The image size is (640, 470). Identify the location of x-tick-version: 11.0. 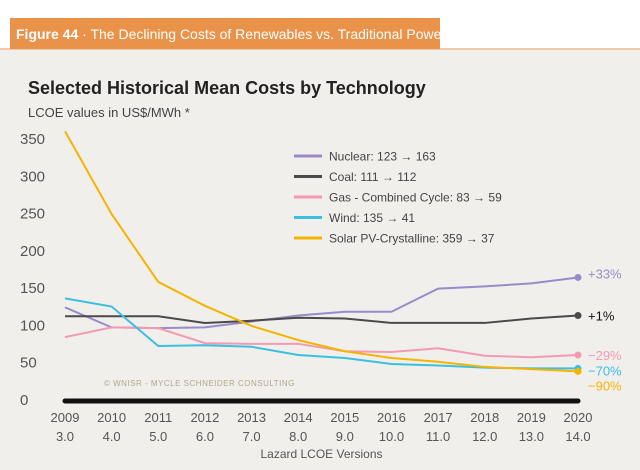
(438, 436).